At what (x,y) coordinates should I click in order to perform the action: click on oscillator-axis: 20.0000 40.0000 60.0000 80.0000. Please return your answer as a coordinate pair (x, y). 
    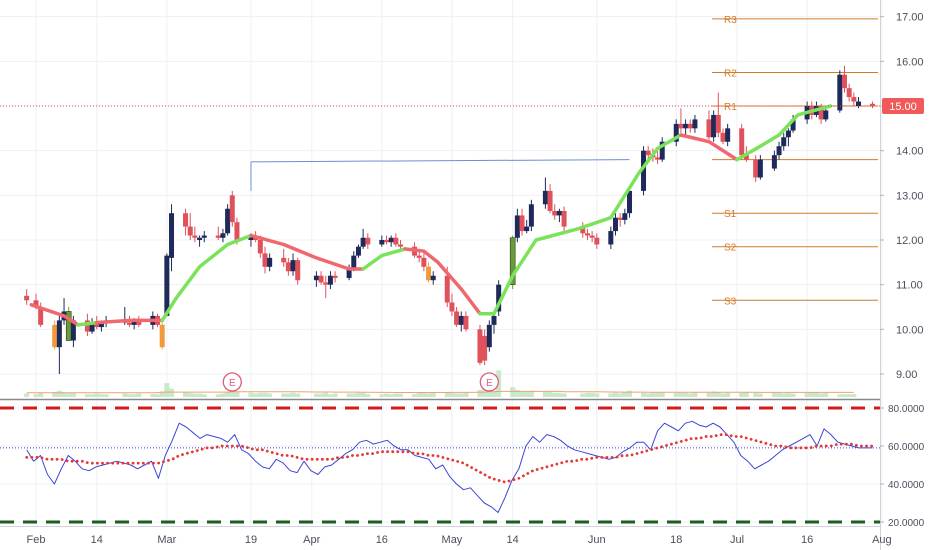
    Looking at the image, I should click on (902, 466).